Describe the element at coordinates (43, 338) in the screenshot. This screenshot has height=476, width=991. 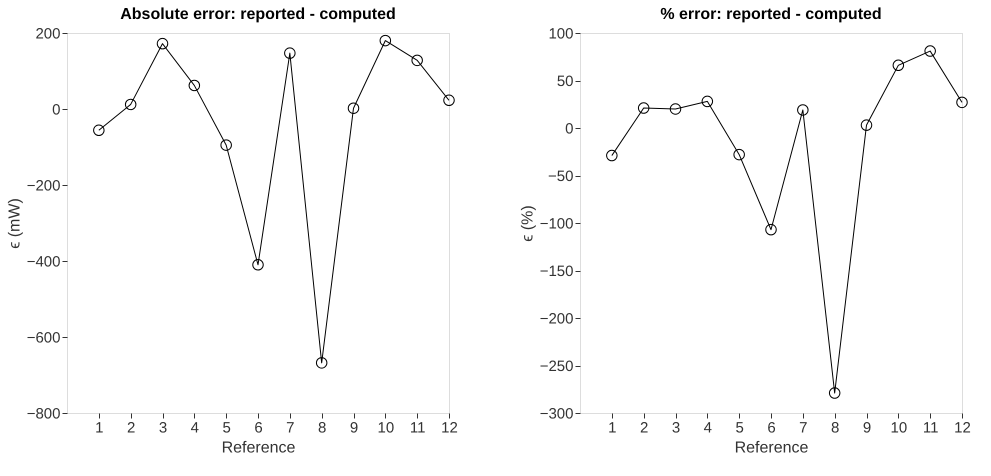
I see `y-tick-label: −600` at that location.